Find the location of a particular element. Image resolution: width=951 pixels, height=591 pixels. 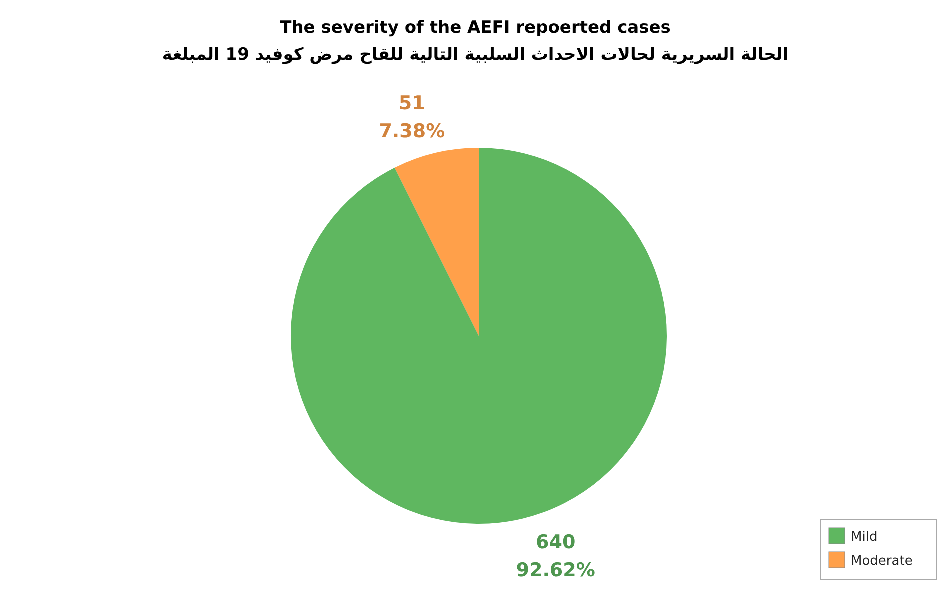

data-label: 640 92.62% is located at coordinates (556, 557).